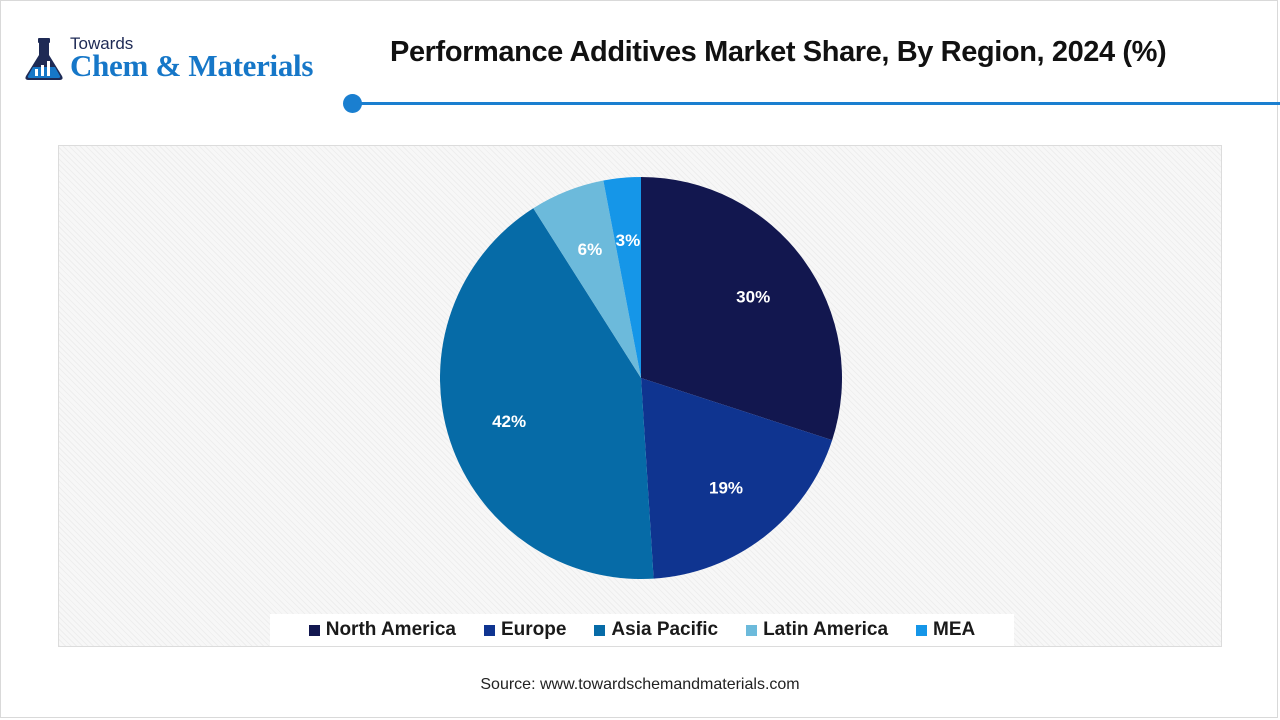 Image resolution: width=1280 pixels, height=720 pixels. Describe the element at coordinates (44, 59) in the screenshot. I see `flask-logo-icon` at that location.